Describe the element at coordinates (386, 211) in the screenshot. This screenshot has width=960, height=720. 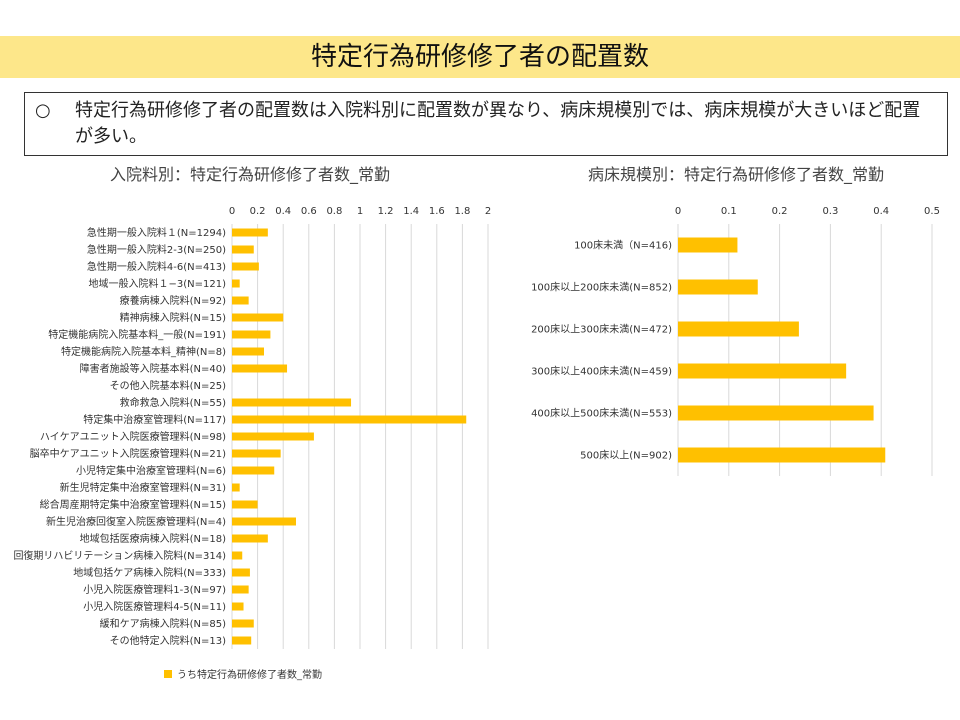
I see `chart1-tick-label: 1.2` at that location.